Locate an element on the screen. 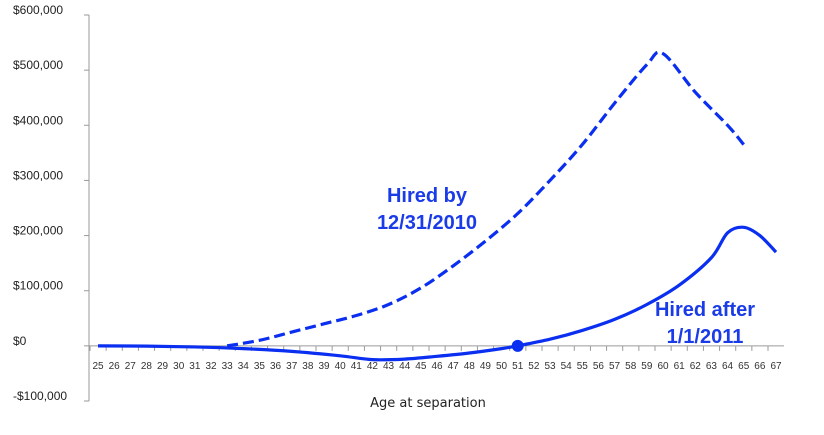 Image resolution: width=824 pixels, height=435 pixels. y-tick-label: $300,000 is located at coordinates (38, 175).